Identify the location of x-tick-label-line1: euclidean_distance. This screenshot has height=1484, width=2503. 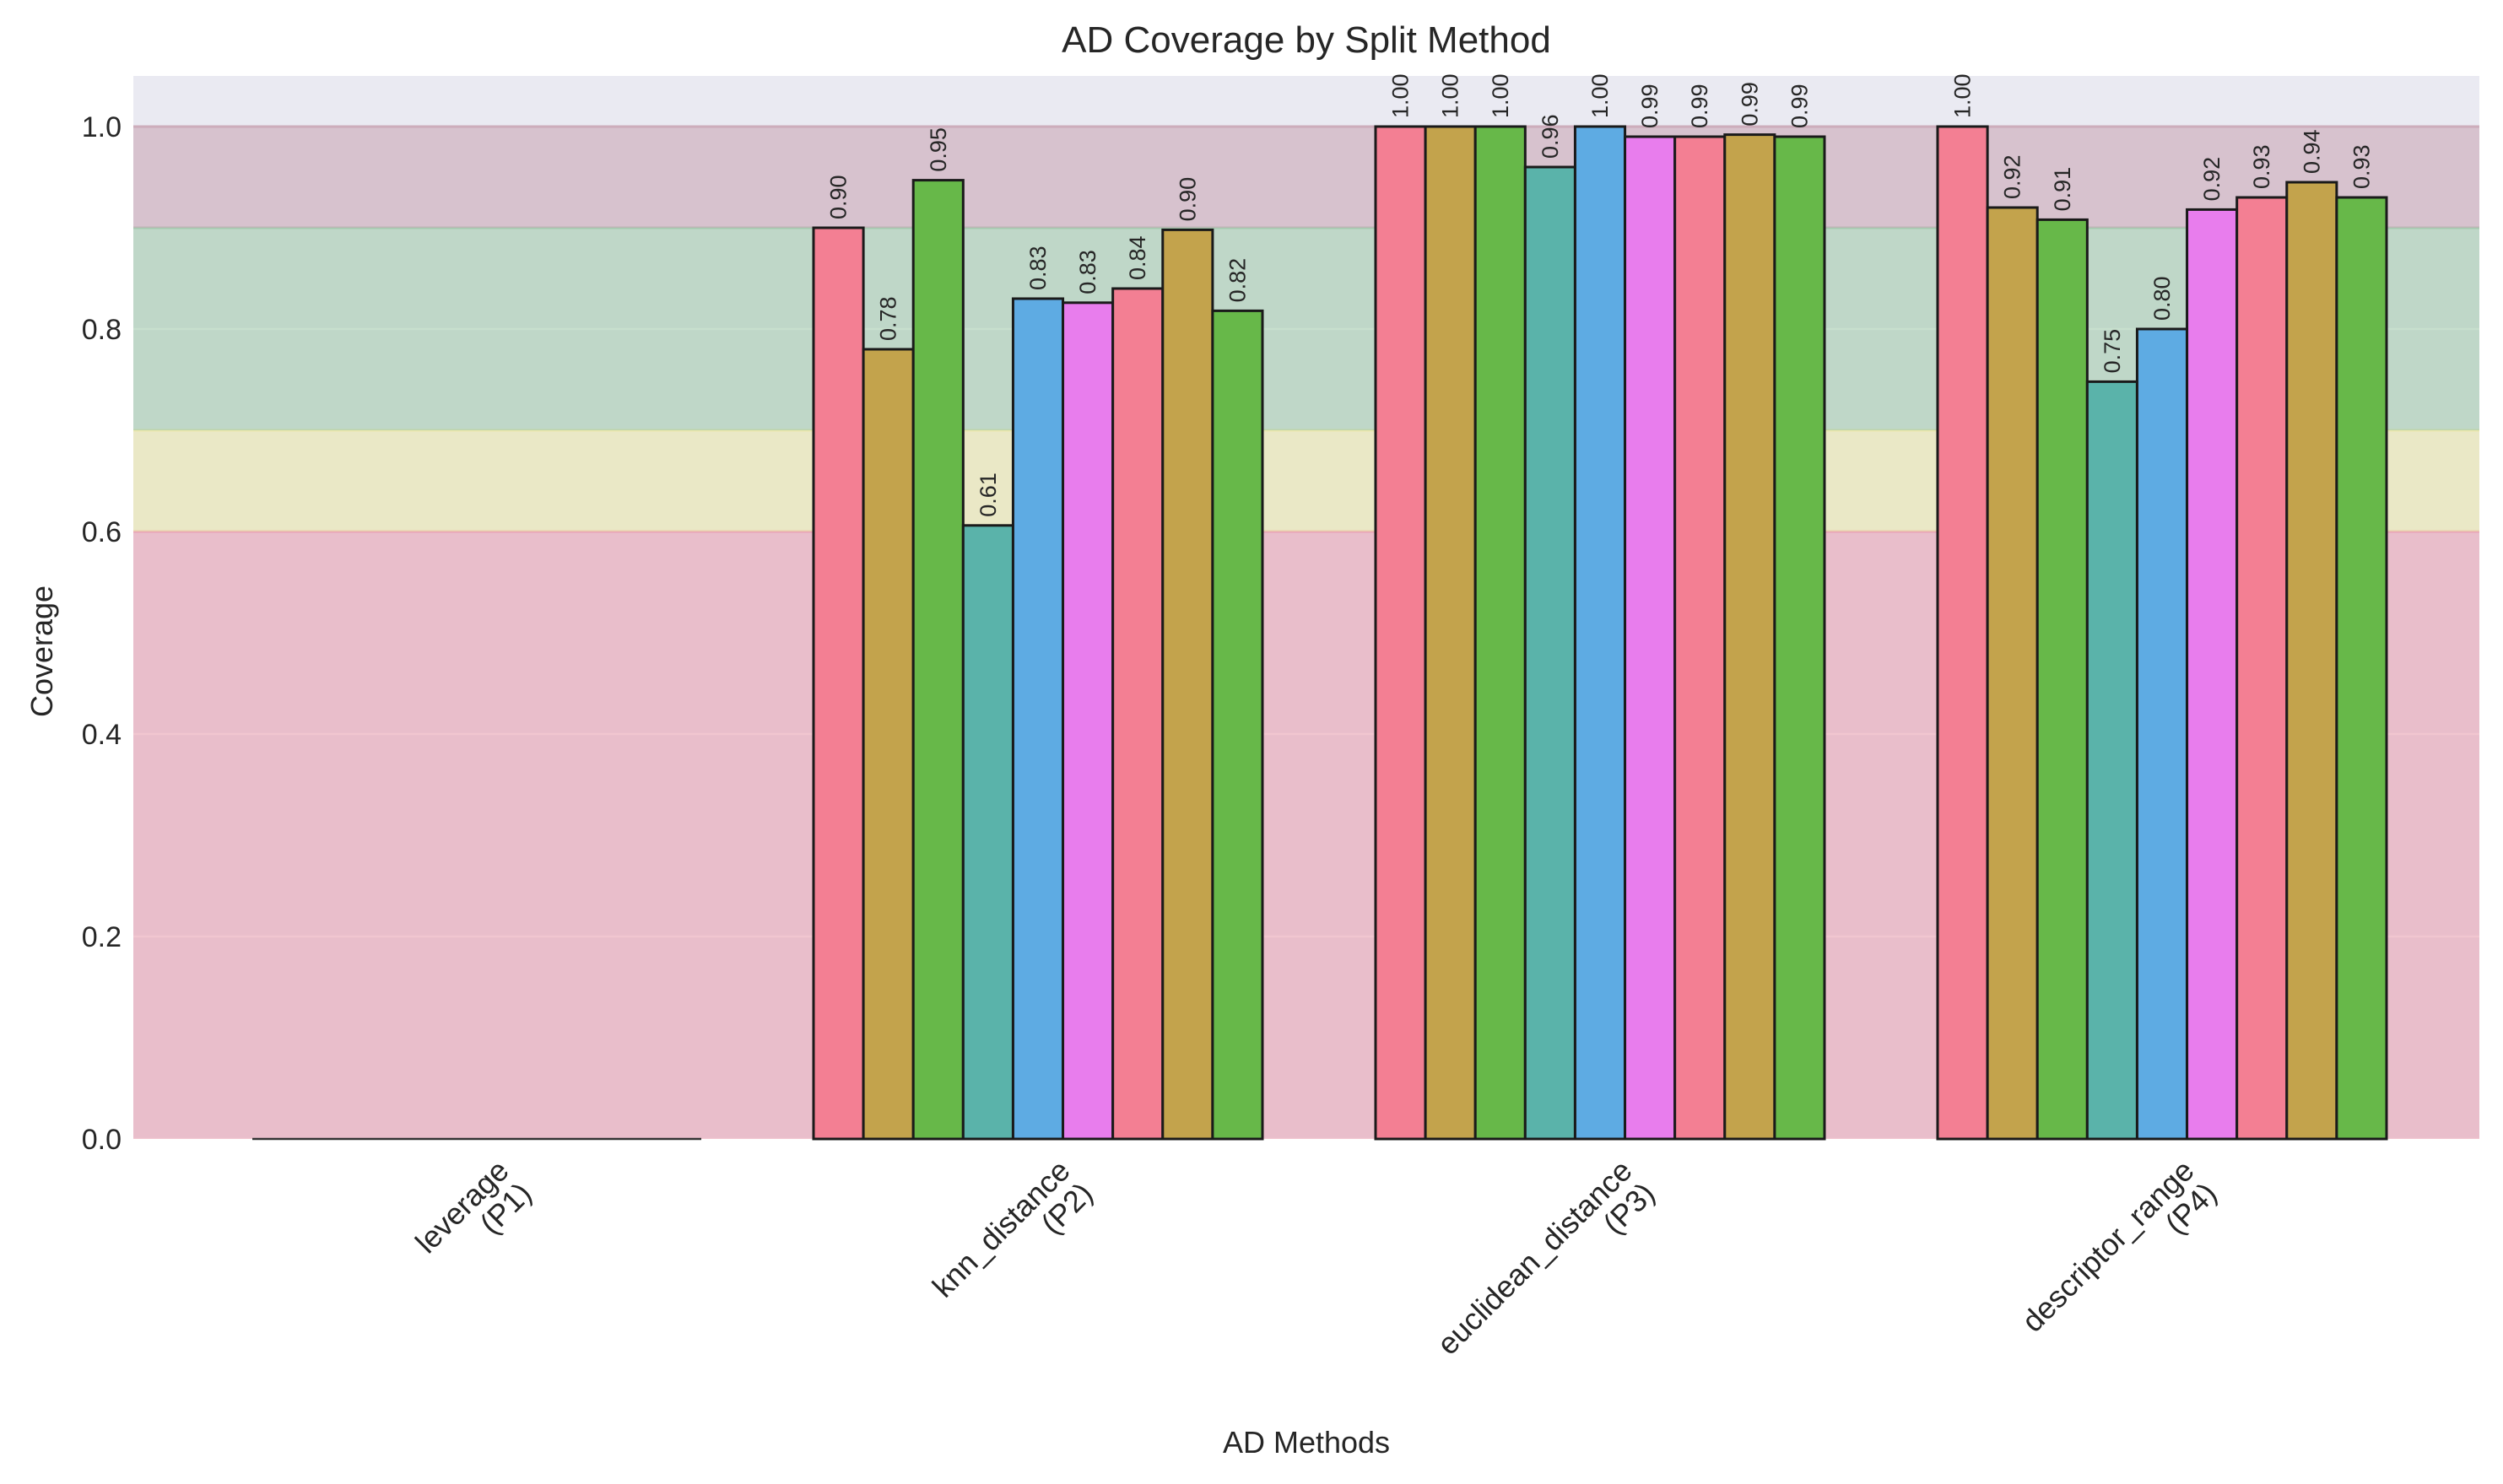
(1534, 1257).